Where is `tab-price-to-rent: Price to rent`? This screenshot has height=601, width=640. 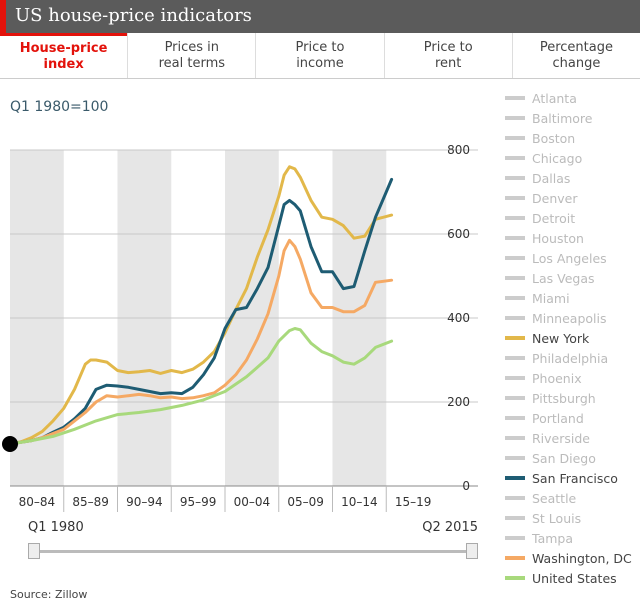
tab-price-to-rent: Price to rent is located at coordinates (447, 55).